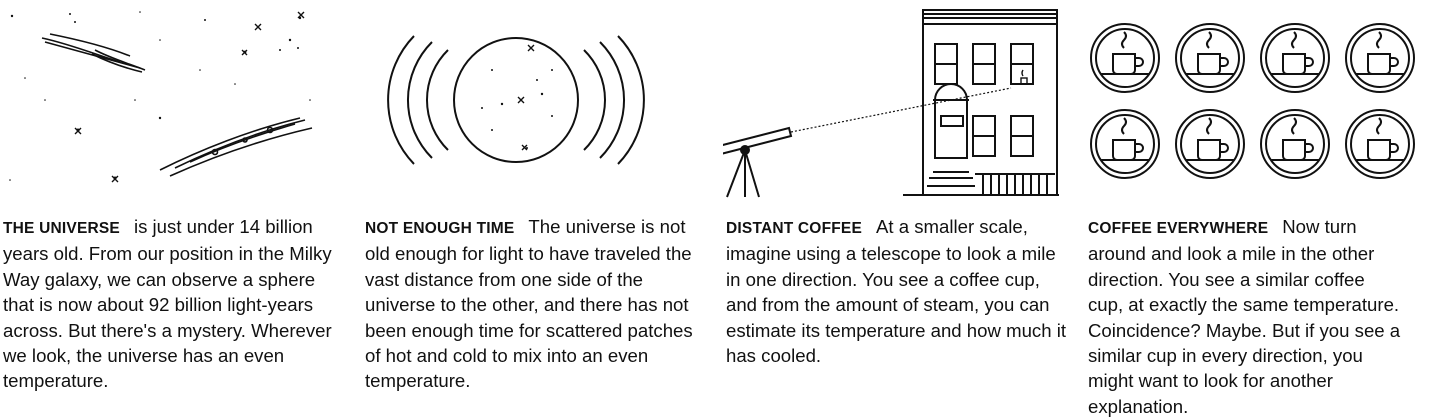 The image size is (1442, 420). What do you see at coordinates (440, 228) in the screenshot?
I see `caption-heading: NOT ENOUGH TIME` at bounding box center [440, 228].